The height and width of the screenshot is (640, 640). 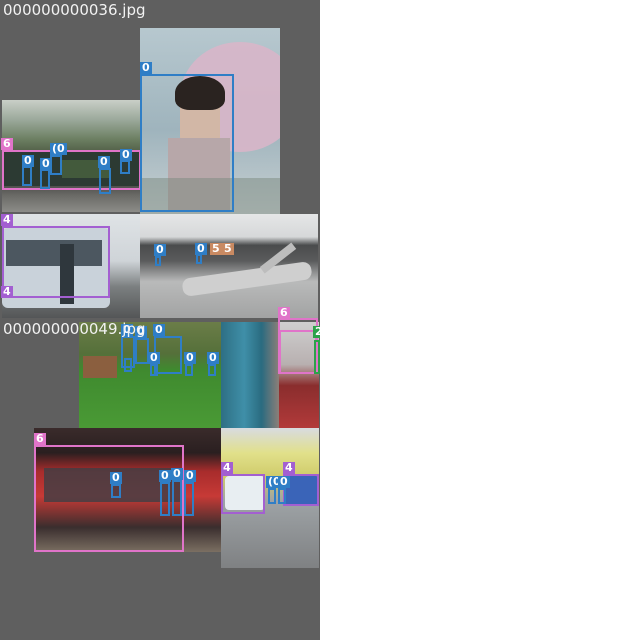 What do you see at coordinates (299, 375) in the screenshot?
I see `photo-red-floor` at bounding box center [299, 375].